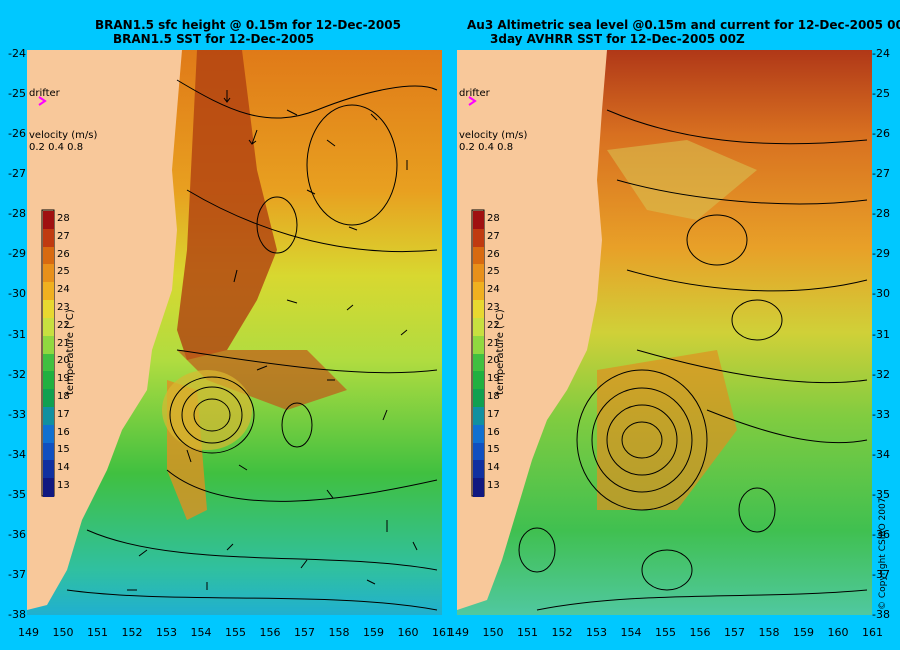  Describe the element at coordinates (17, 134) in the screenshot. I see `latitude-tick-label: -26` at that location.